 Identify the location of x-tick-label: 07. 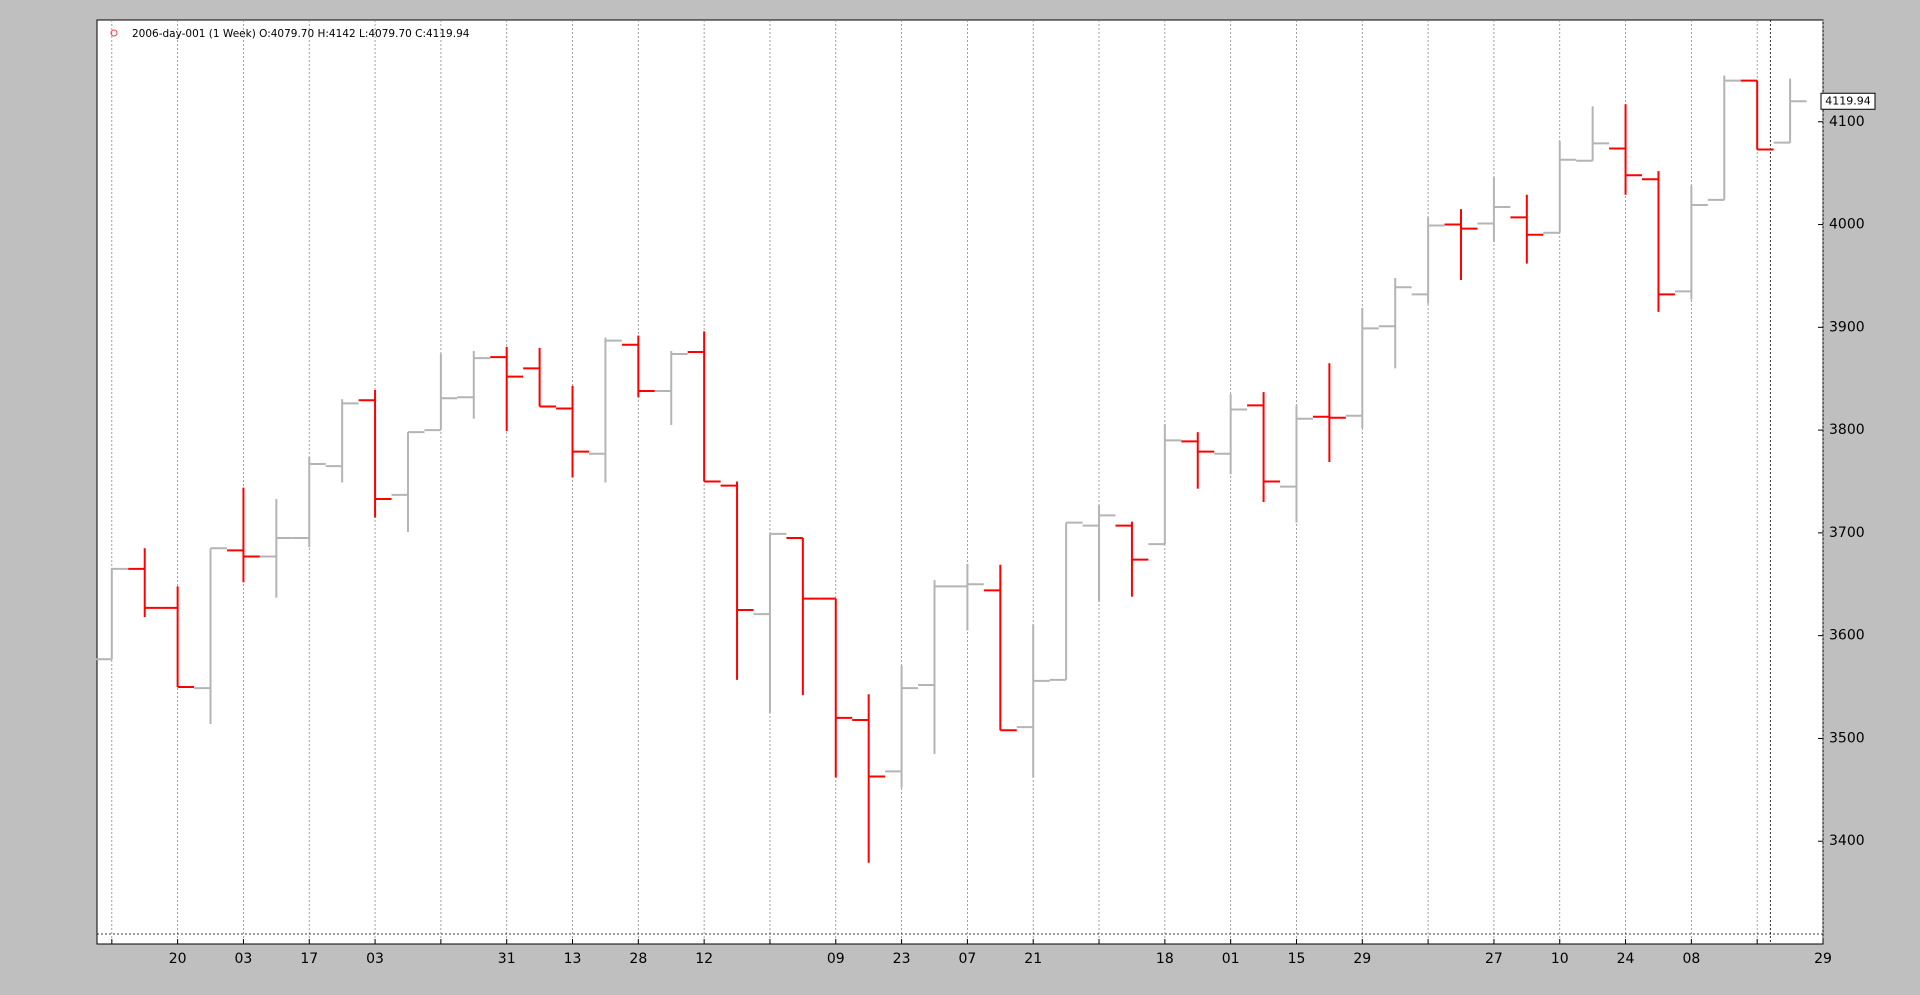
(967, 959).